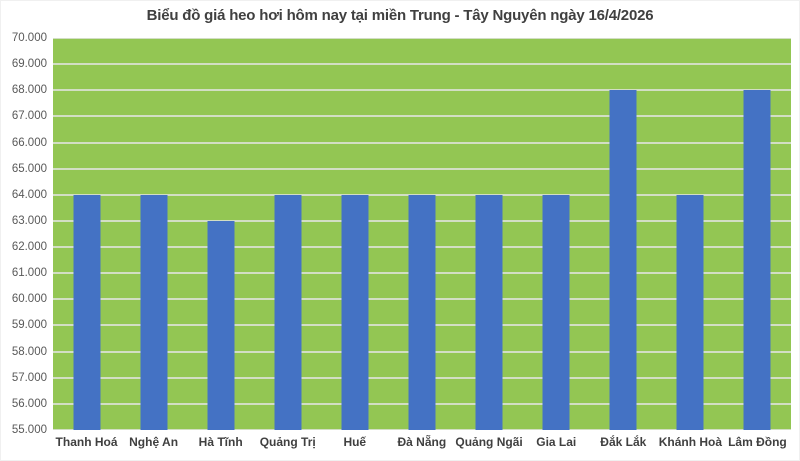 This screenshot has height=461, width=800. I want to click on x-tick-label: Lâm Đồng, so click(757, 442).